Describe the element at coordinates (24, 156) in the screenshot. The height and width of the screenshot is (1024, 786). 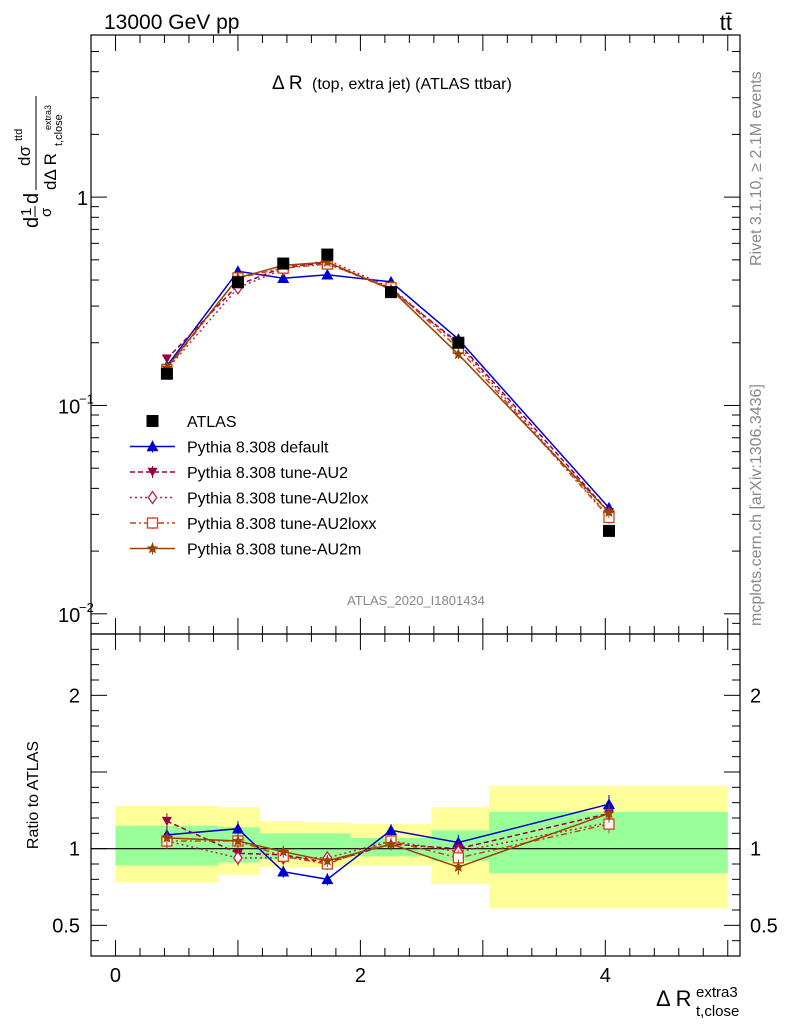
I see `svg-text: dσ` at that location.